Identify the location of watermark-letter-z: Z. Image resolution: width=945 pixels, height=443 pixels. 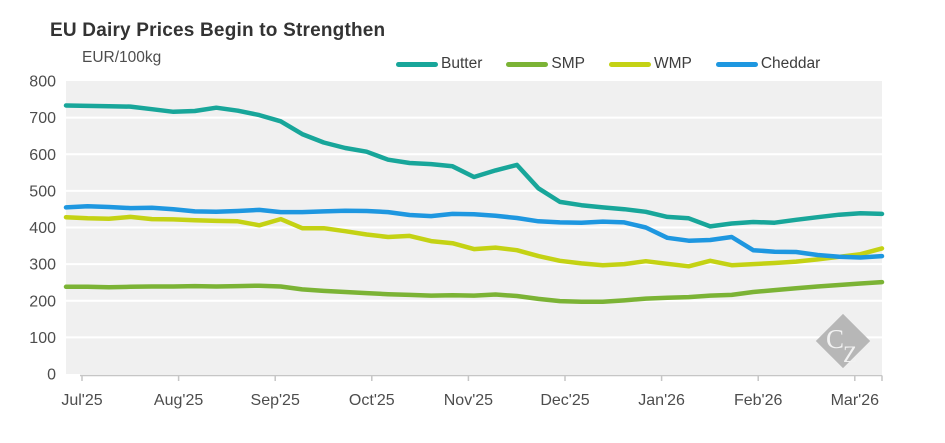
(850, 354).